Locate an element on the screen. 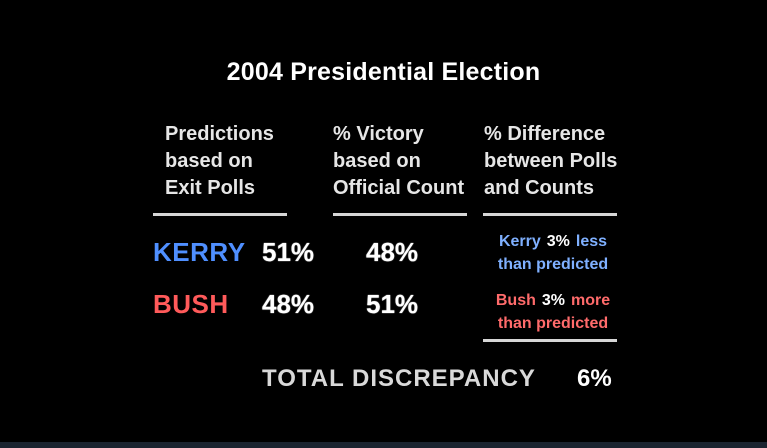 The height and width of the screenshot is (448, 767). bottom-bar is located at coordinates (383, 445).